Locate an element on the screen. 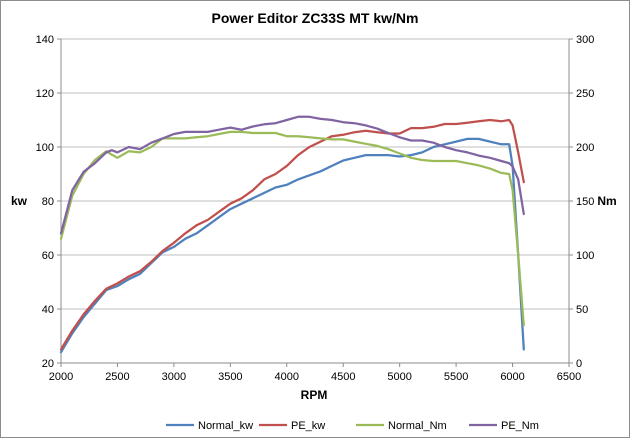 The image size is (630, 438). y-tick-label: 100 is located at coordinates (45, 148).